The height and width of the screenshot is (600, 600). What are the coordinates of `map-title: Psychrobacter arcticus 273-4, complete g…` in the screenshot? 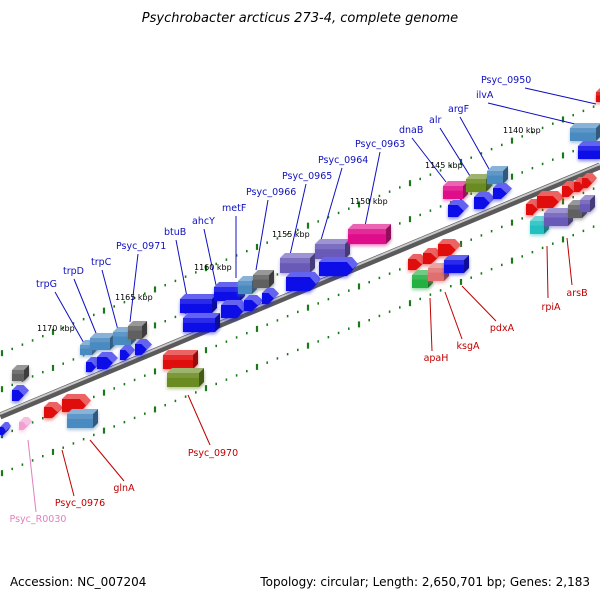 It's located at (300, 18).